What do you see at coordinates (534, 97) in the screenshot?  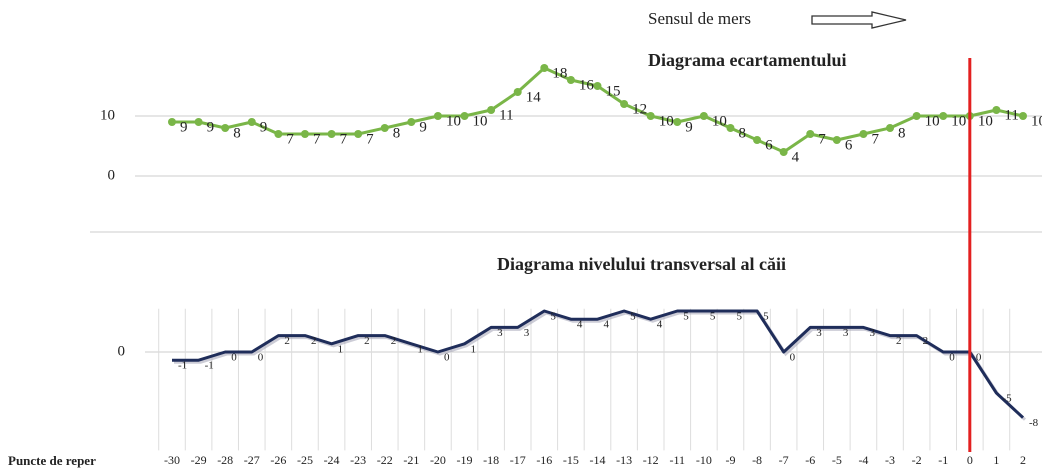 I see `data-label: 14` at bounding box center [534, 97].